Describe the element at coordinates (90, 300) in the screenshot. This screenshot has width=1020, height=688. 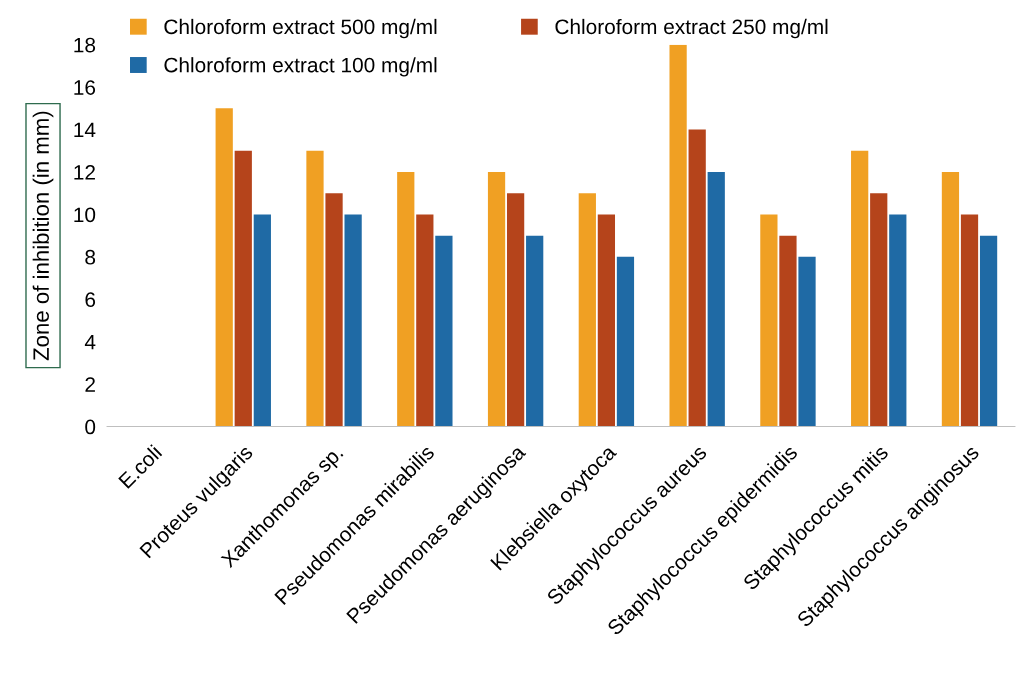
I see `y-tick-label: 6` at that location.